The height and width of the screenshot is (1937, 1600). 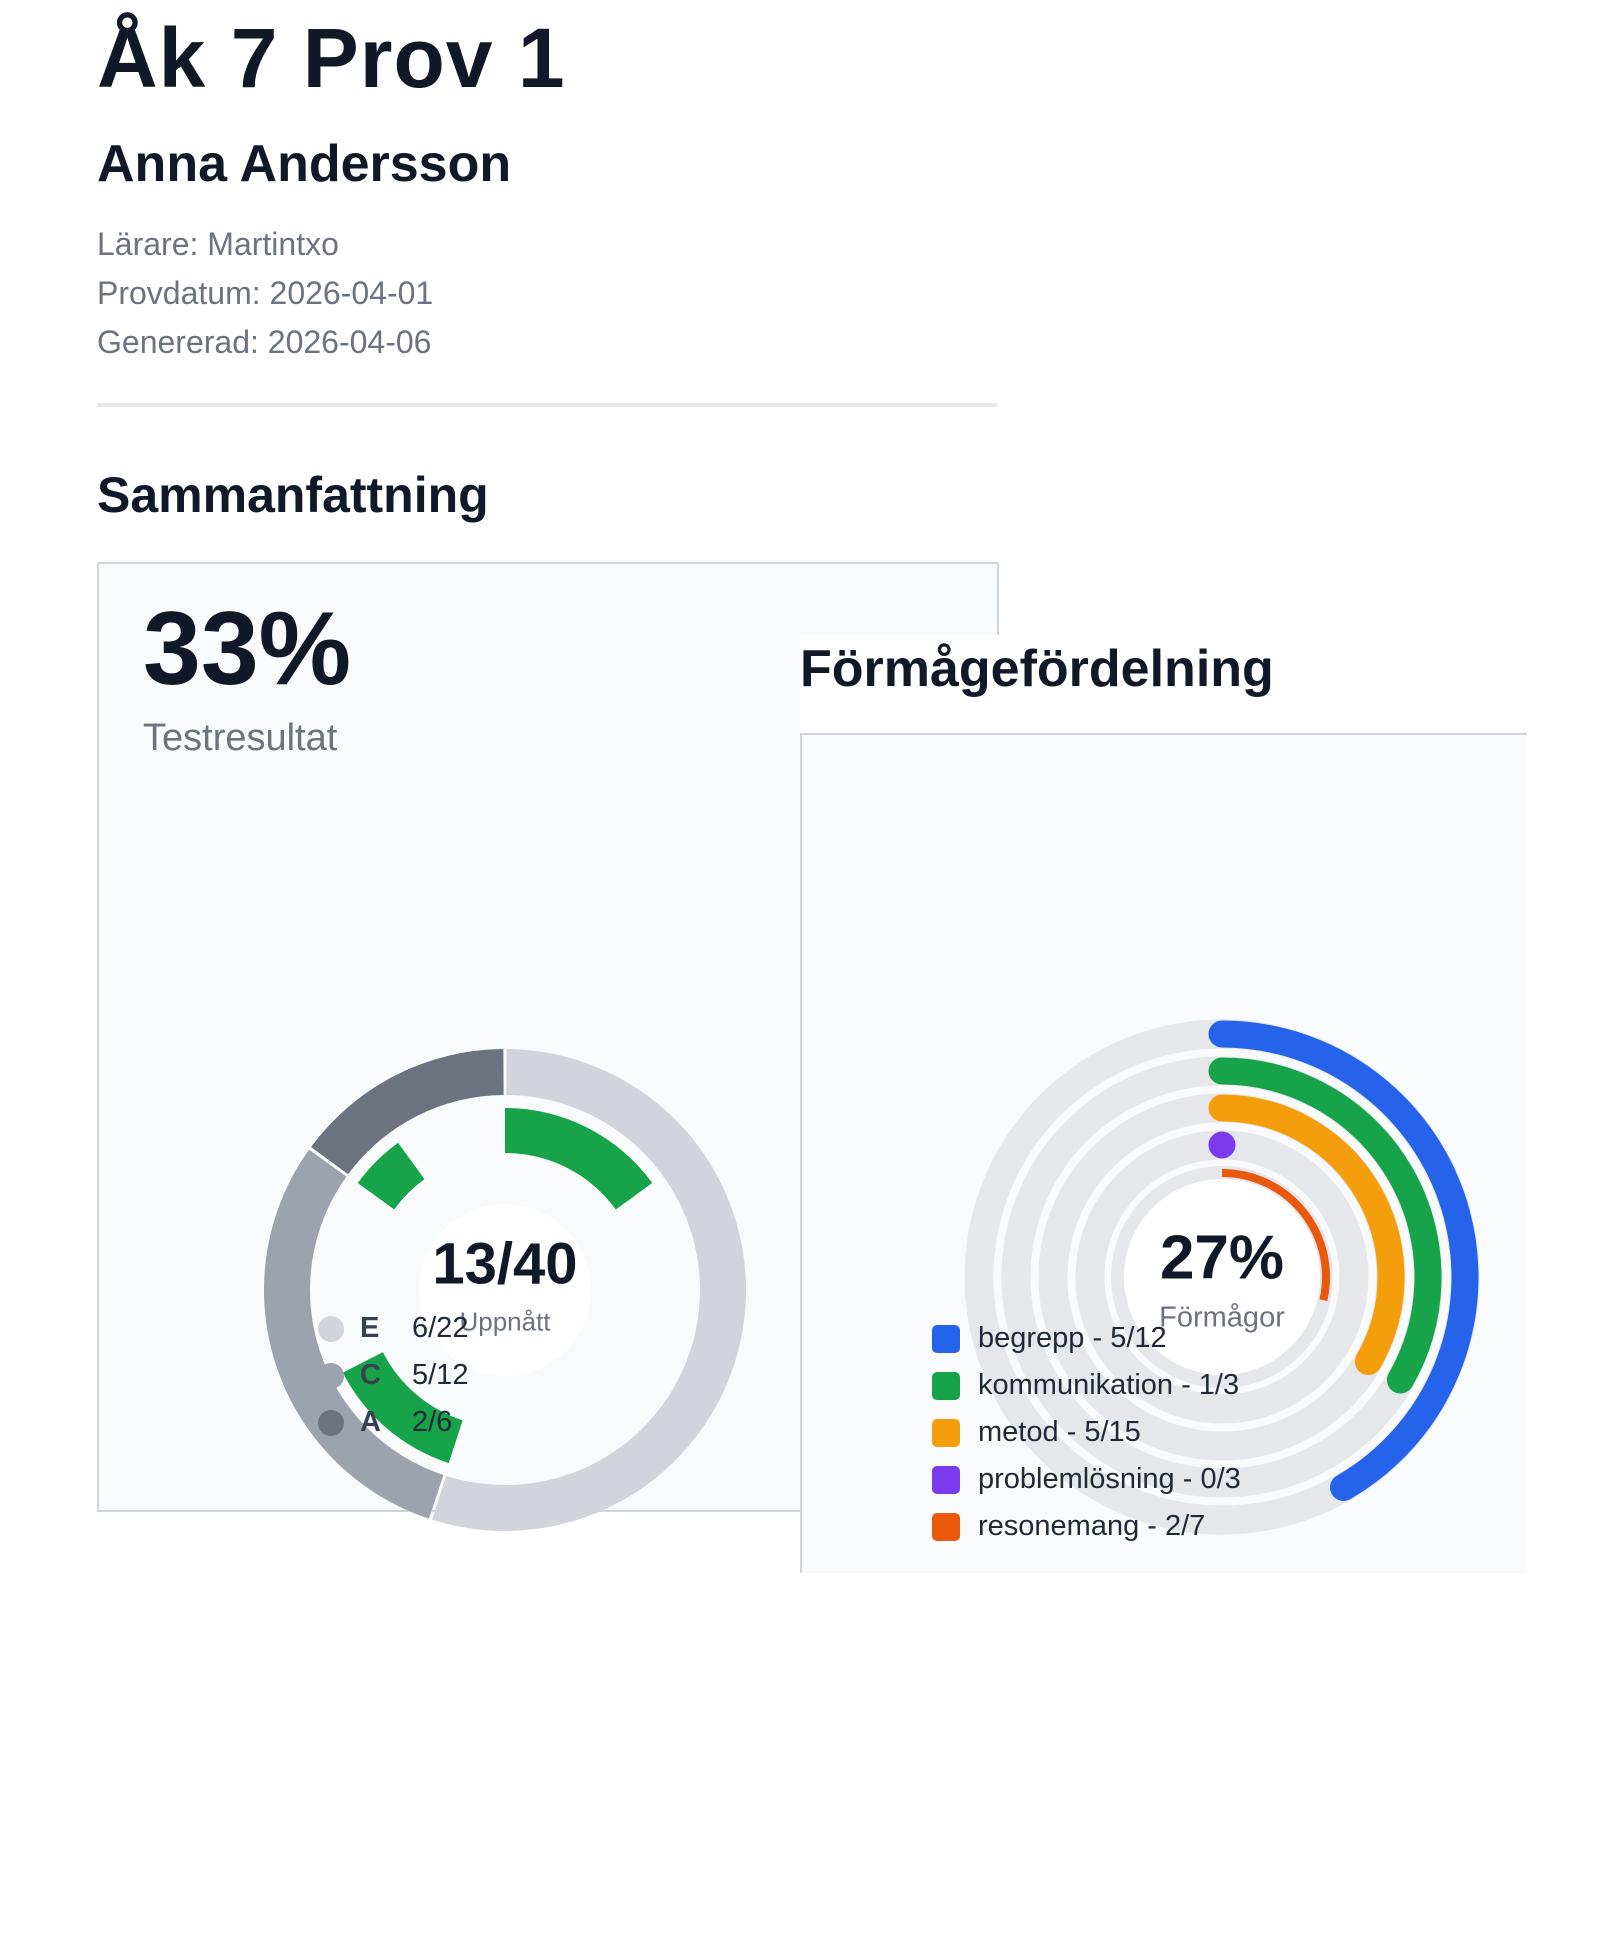 What do you see at coordinates (1109, 1385) in the screenshot?
I see `formage-legend-label: kommunikation - 1/3` at bounding box center [1109, 1385].